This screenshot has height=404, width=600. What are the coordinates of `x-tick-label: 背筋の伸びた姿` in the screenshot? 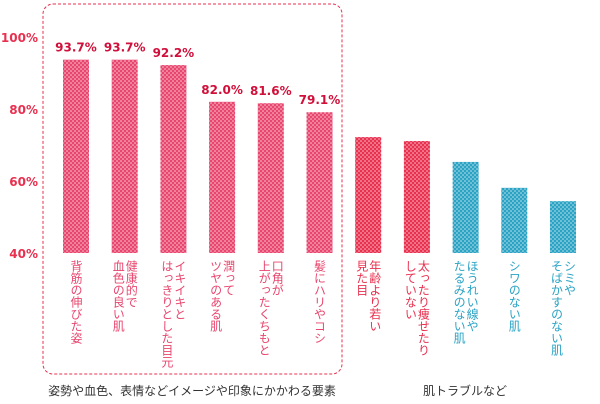 It's located at (76, 302).